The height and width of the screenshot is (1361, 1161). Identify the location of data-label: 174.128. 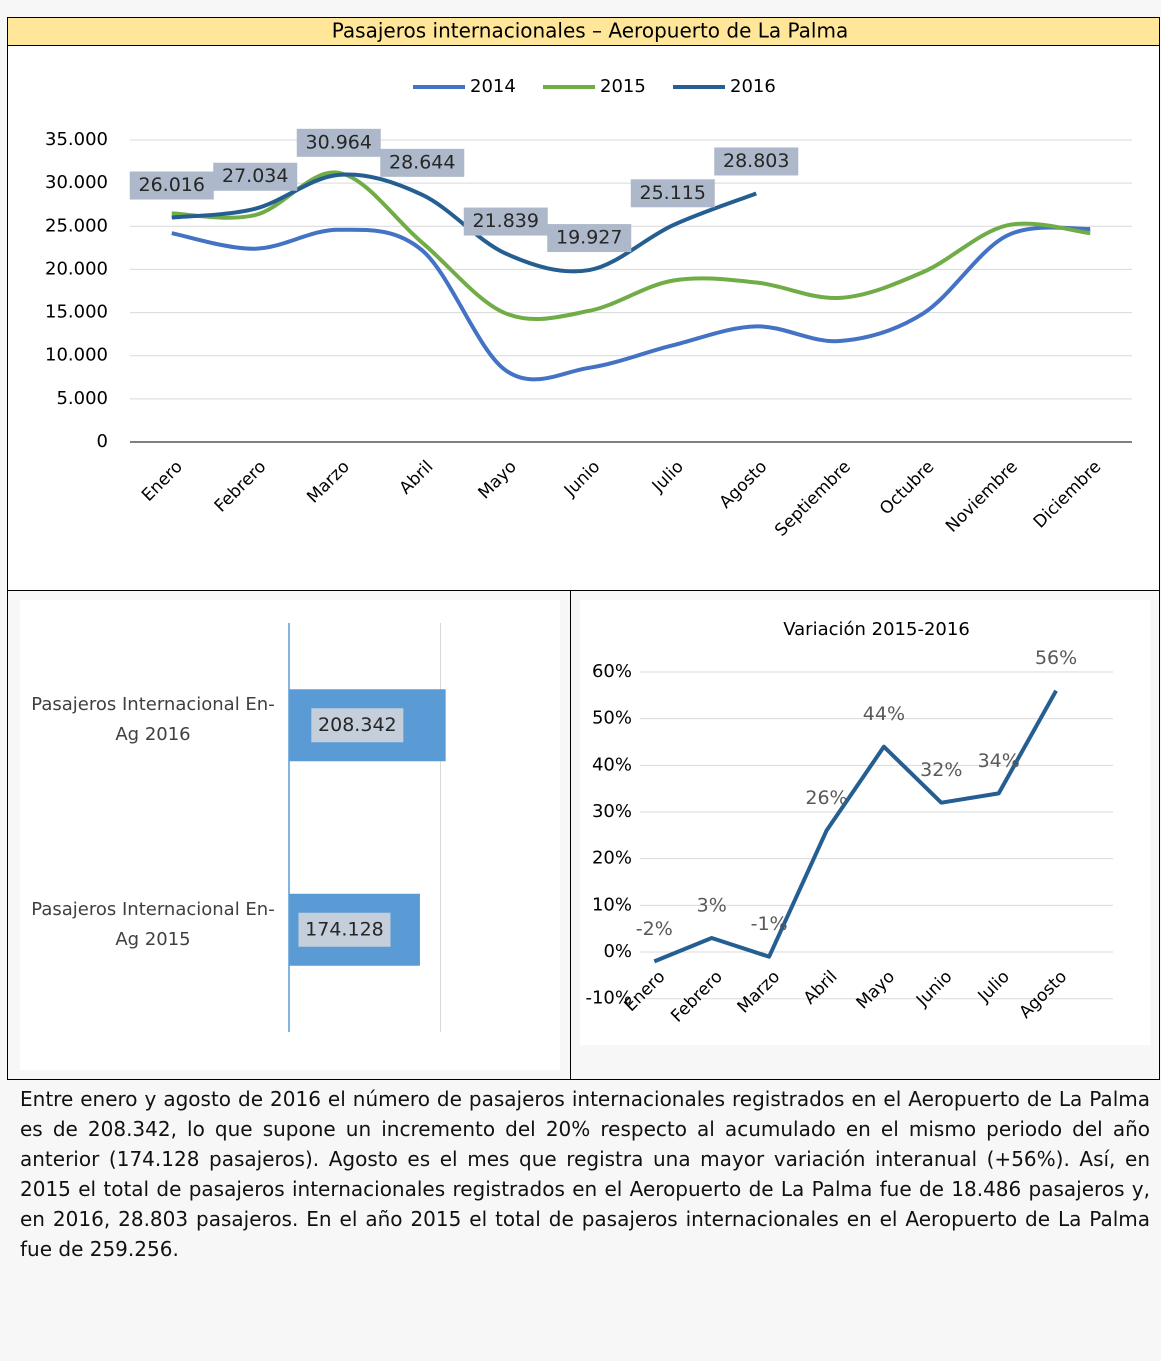
(344, 929).